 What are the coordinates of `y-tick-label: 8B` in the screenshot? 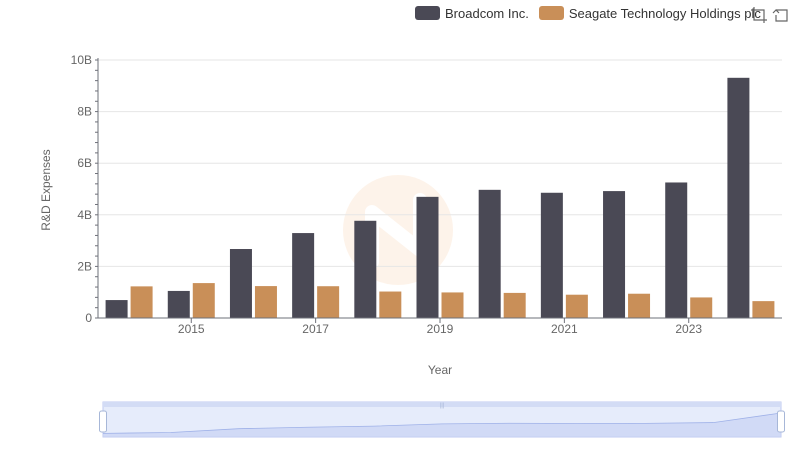 It's located at (84, 112).